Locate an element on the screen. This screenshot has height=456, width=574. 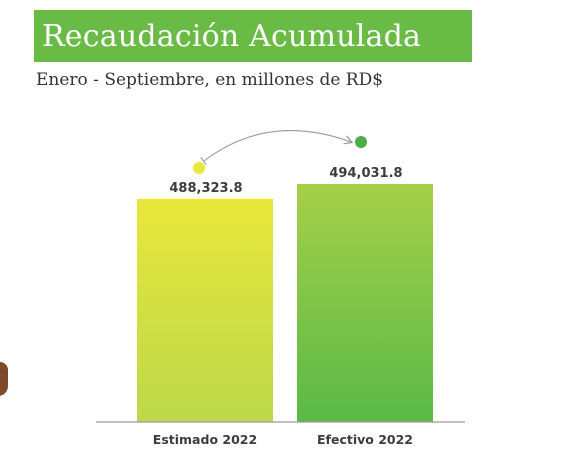
tick-label-estimado: Estimado 2022 is located at coordinates (205, 439).